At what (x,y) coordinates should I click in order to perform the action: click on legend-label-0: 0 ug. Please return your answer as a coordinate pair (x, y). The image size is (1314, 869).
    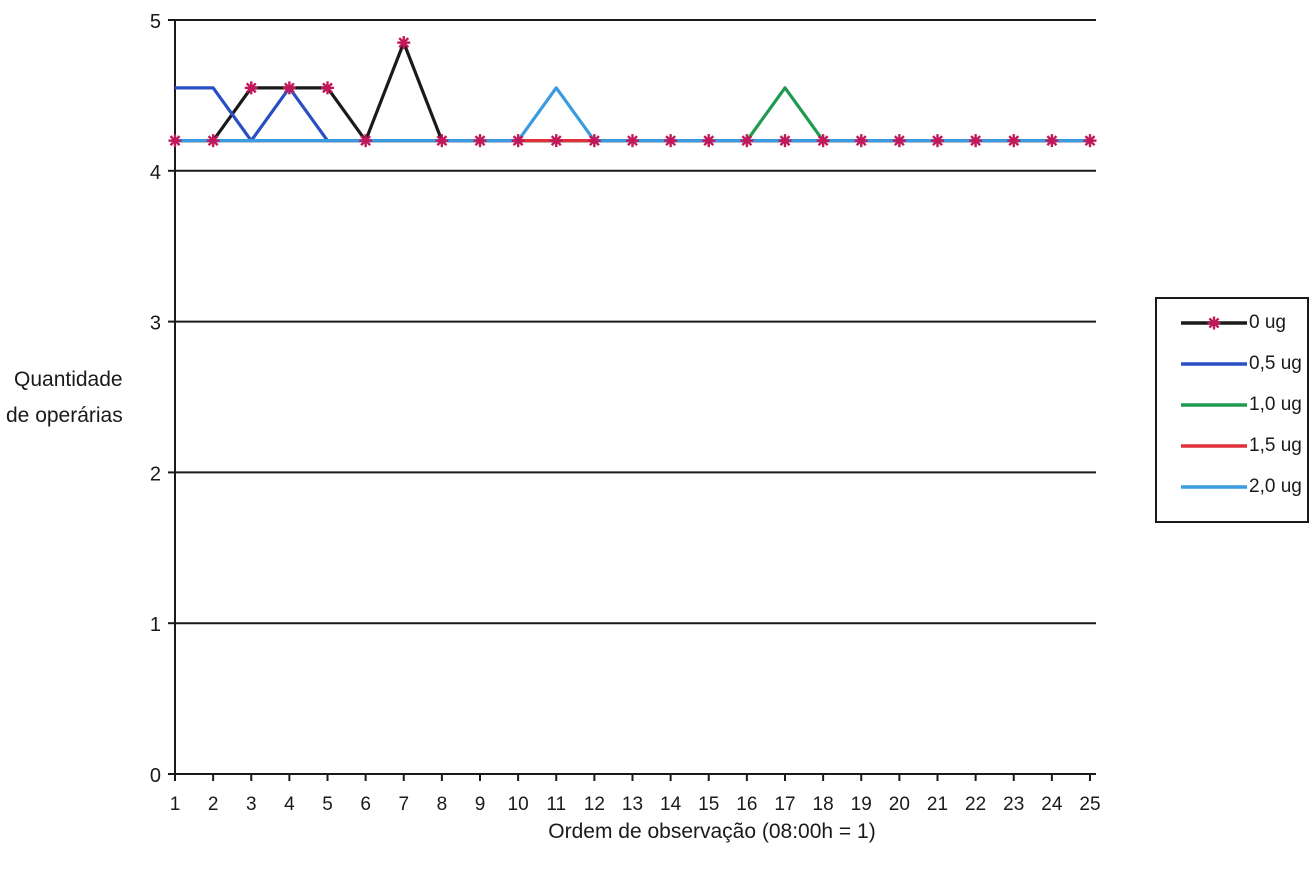
    Looking at the image, I should click on (1267, 322).